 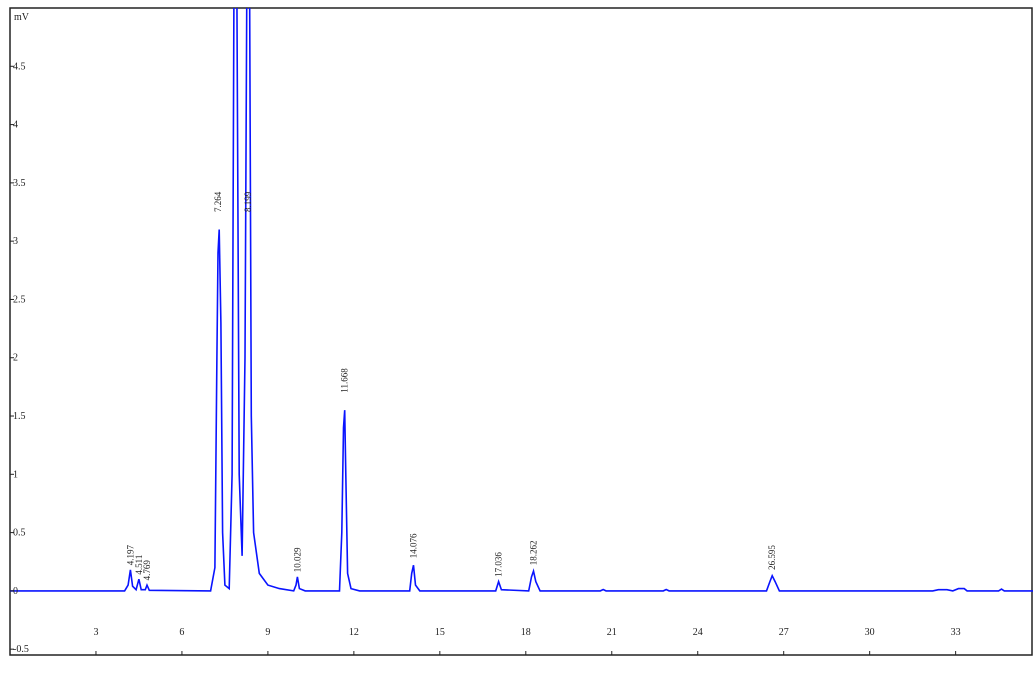 I want to click on x-tick-label: 18, so click(x=526, y=632).